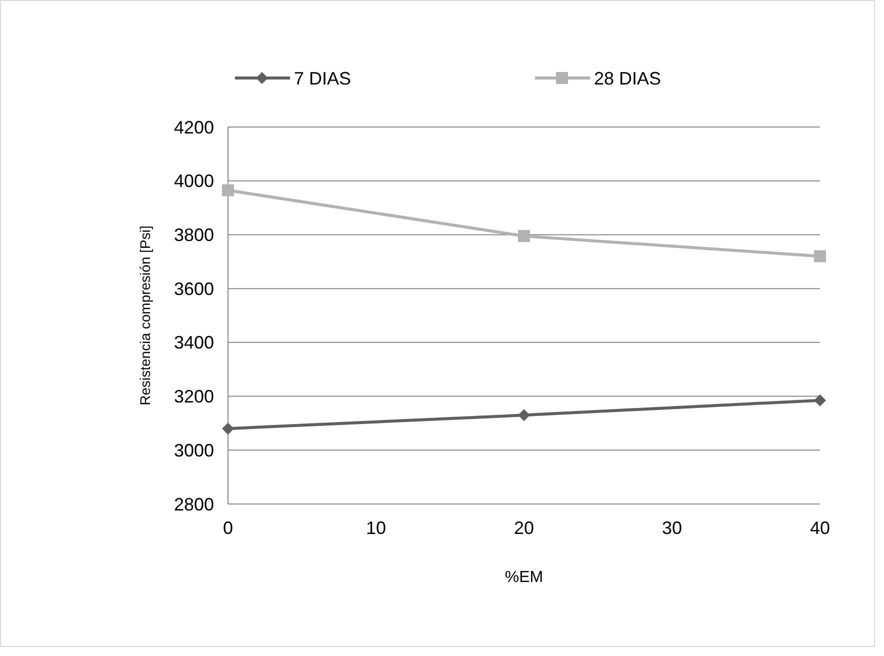 The image size is (884, 656). What do you see at coordinates (194, 181) in the screenshot?
I see `y-tick-label: 4000` at bounding box center [194, 181].